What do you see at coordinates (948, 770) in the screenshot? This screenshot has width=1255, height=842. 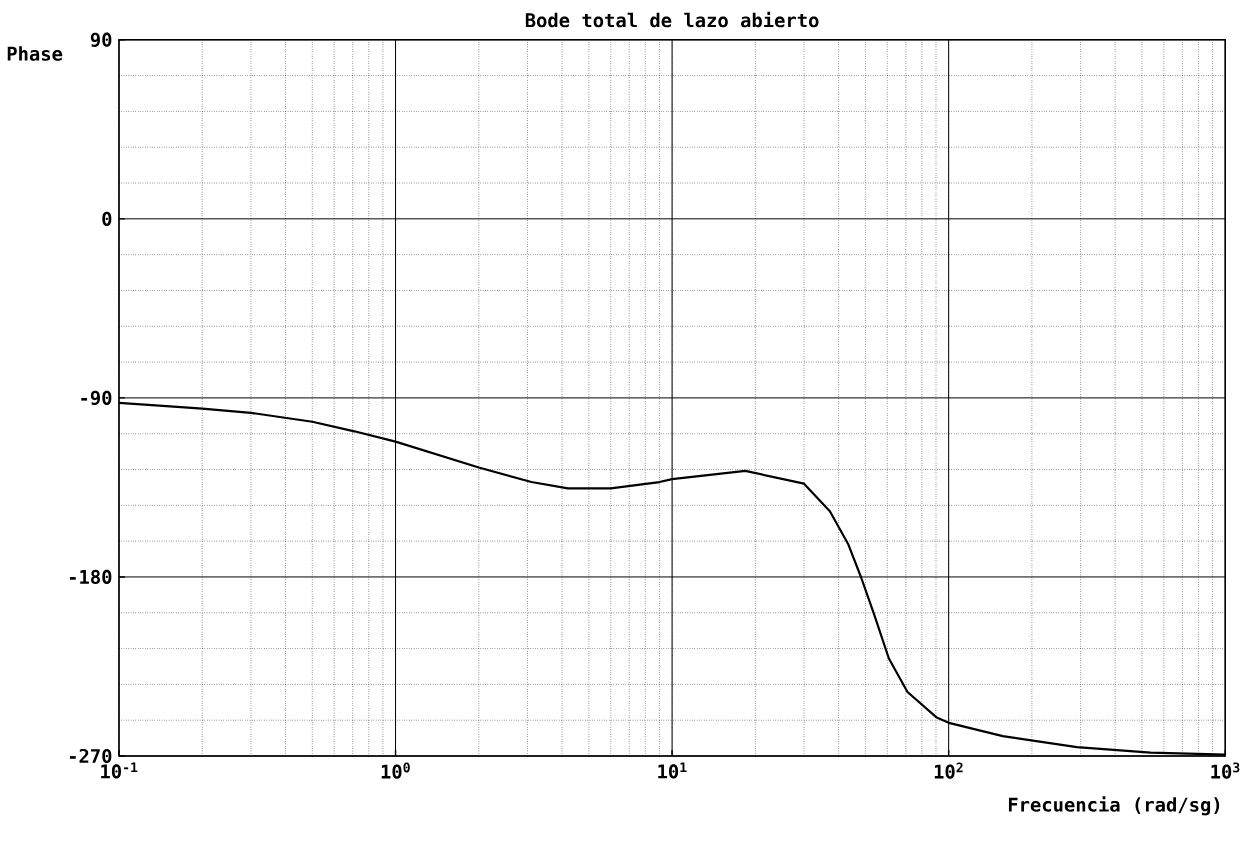 I see `x-tick-label: 10$^{2}$` at bounding box center [948, 770].